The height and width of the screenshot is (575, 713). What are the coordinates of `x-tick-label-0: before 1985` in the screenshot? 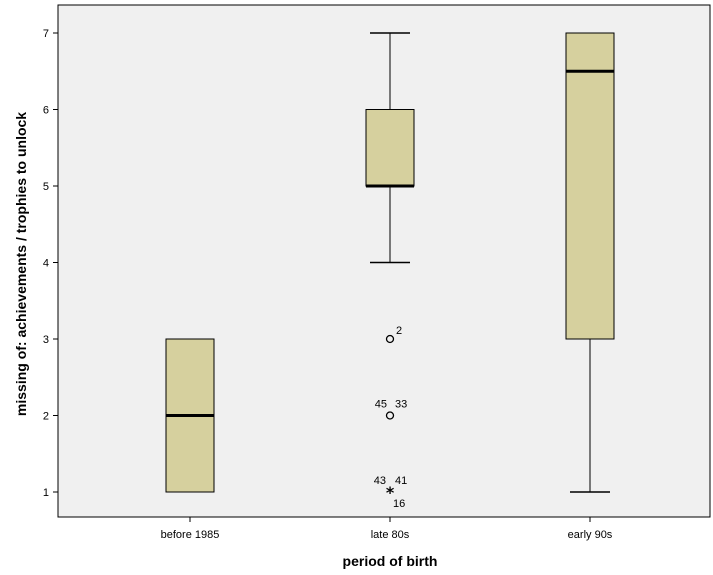 It's located at (190, 535).